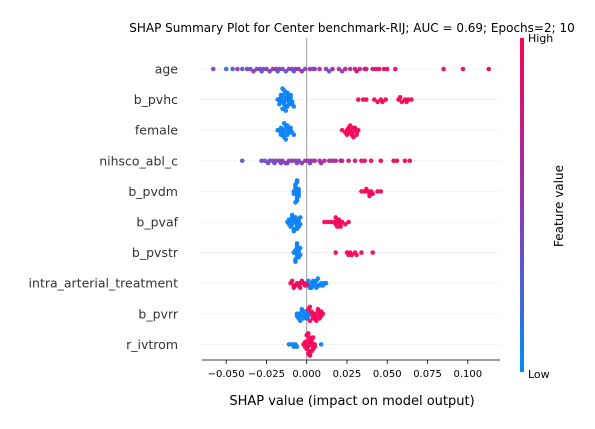 Image resolution: width=595 pixels, height=429 pixels. I want to click on feature-label-age: age, so click(167, 69).